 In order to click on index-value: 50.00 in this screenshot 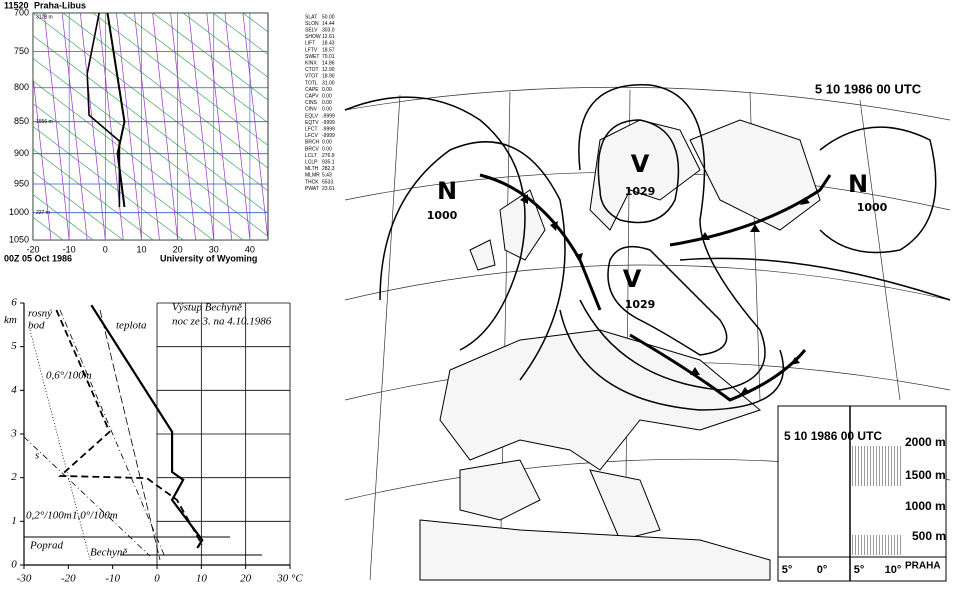, I will do `click(328, 17)`.